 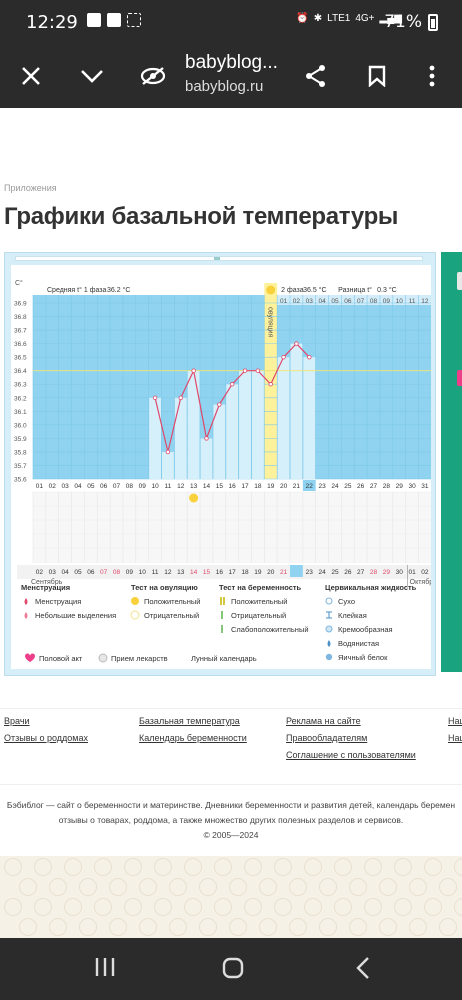 I want to click on top-day-label: 04, so click(x=323, y=301).